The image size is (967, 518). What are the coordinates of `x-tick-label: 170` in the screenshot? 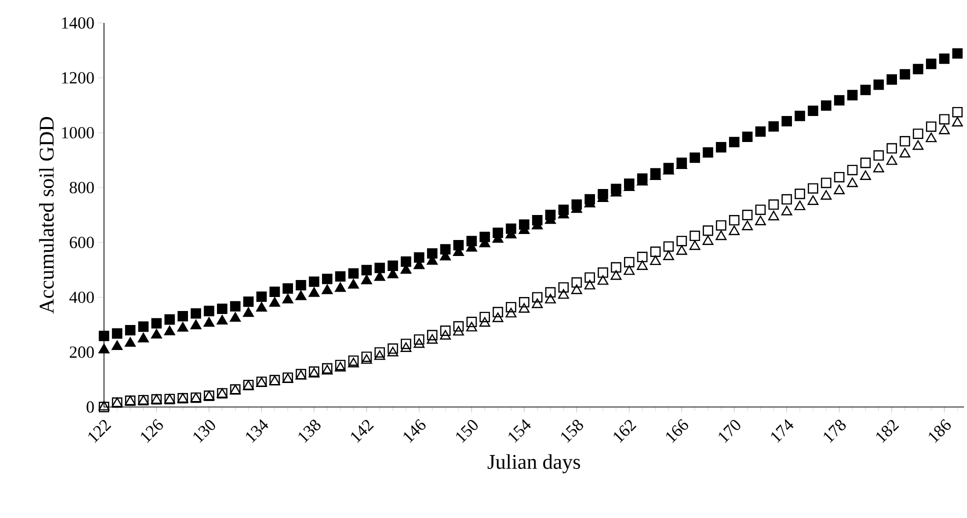 It's located at (729, 431).